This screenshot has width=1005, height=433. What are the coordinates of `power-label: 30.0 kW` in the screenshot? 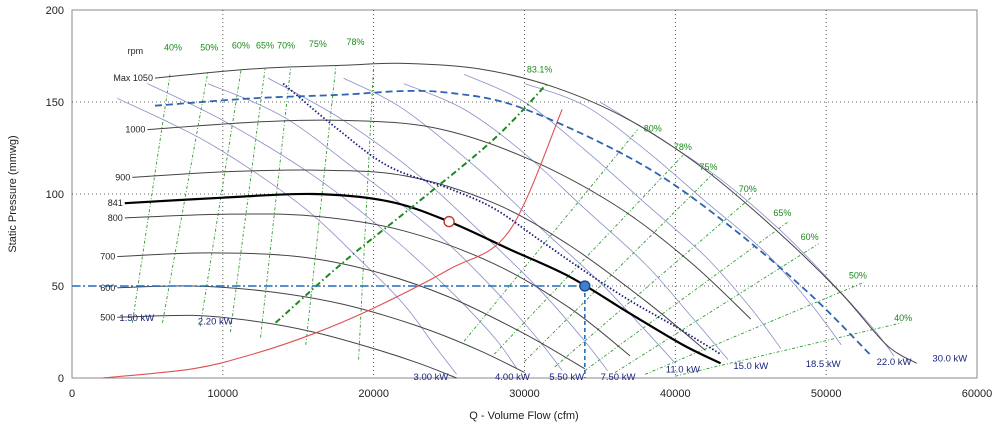 It's located at (949, 358).